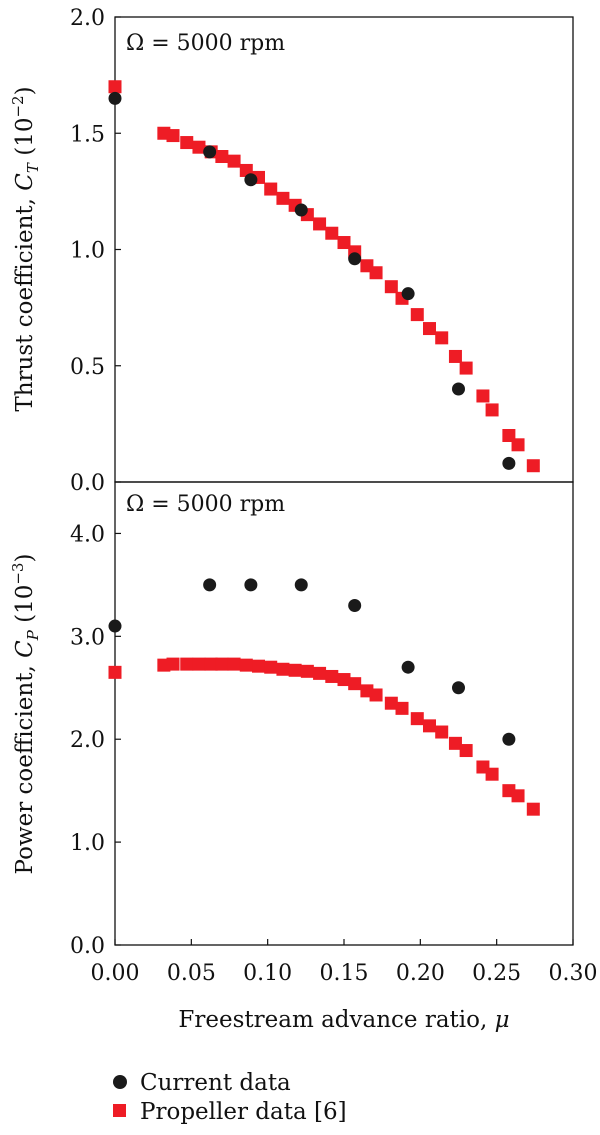  I want to click on x-axis-title-symbol: μ, so click(502, 1020).